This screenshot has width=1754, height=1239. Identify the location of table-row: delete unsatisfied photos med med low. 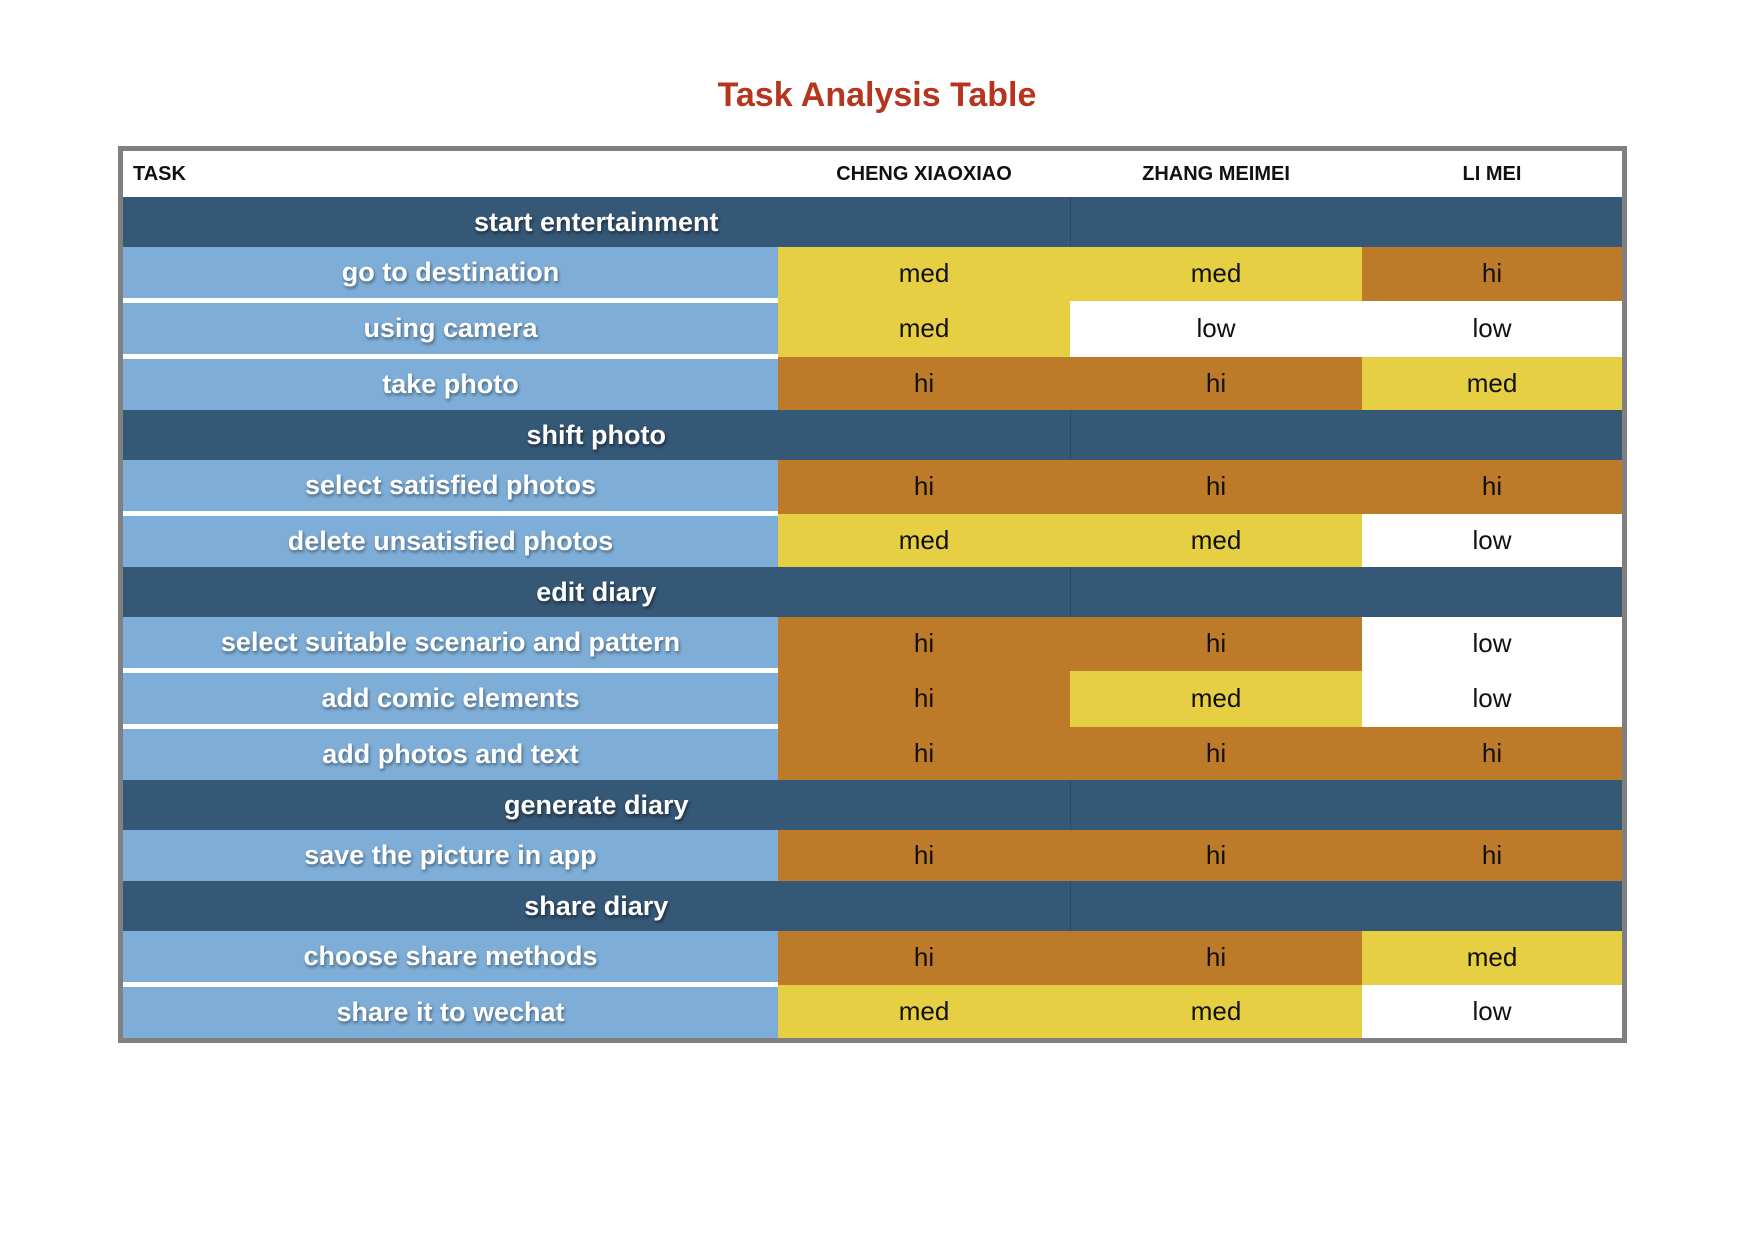
(872, 540).